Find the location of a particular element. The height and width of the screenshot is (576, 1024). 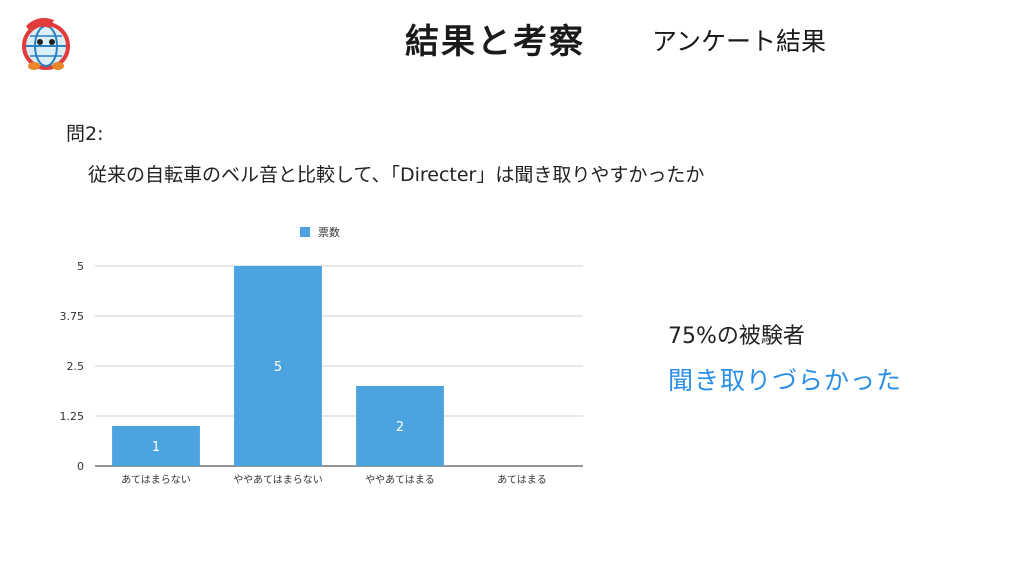

x-category-label: あてはまらない is located at coordinates (156, 480).